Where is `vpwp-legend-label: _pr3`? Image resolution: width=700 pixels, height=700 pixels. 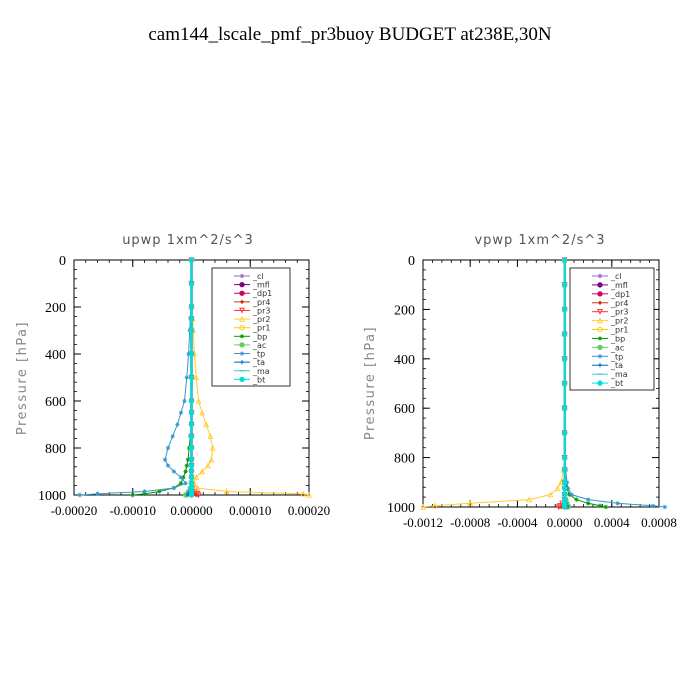 vpwp-legend-label: _pr3 is located at coordinates (619, 312).